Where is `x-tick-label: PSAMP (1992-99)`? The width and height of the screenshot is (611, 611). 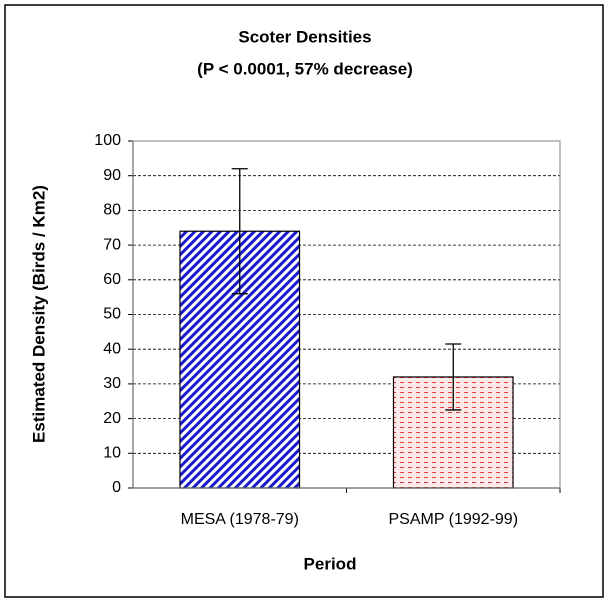 x-tick-label: PSAMP (1992-99) is located at coordinates (453, 519).